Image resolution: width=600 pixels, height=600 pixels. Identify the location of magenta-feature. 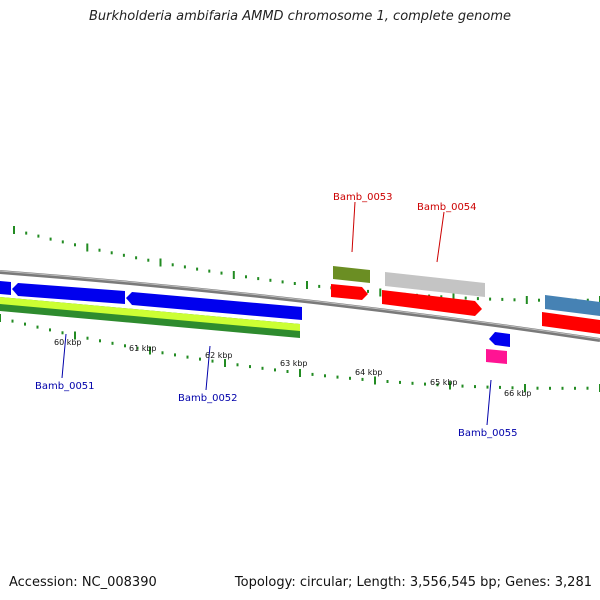
(496, 356).